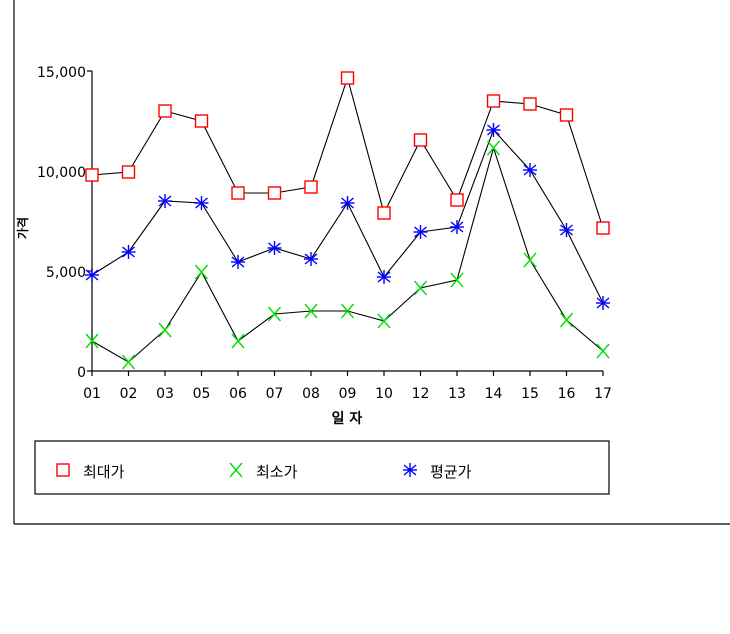  What do you see at coordinates (129, 394) in the screenshot?
I see `x-tick-label: 02` at bounding box center [129, 394].